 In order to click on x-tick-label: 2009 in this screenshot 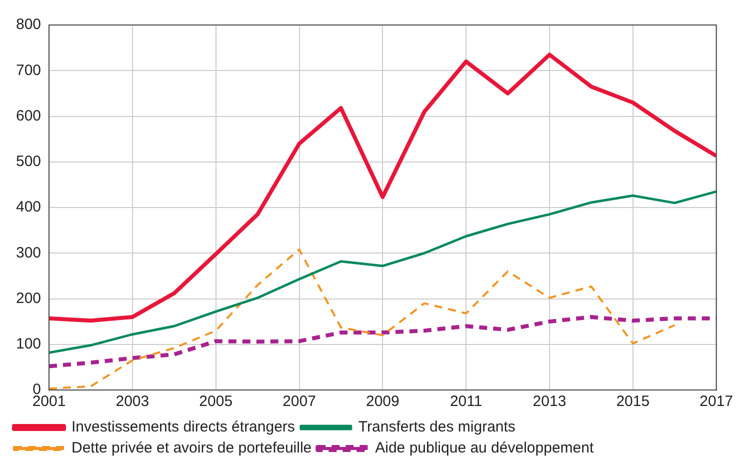, I will do `click(383, 401)`.